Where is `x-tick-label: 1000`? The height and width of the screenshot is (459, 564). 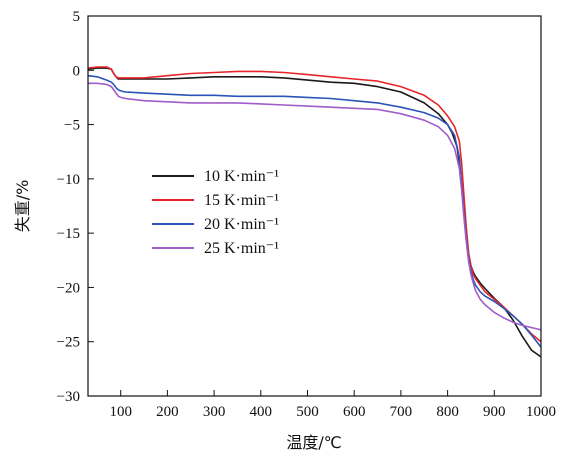
x-tick-label: 1000 is located at coordinates (541, 412).